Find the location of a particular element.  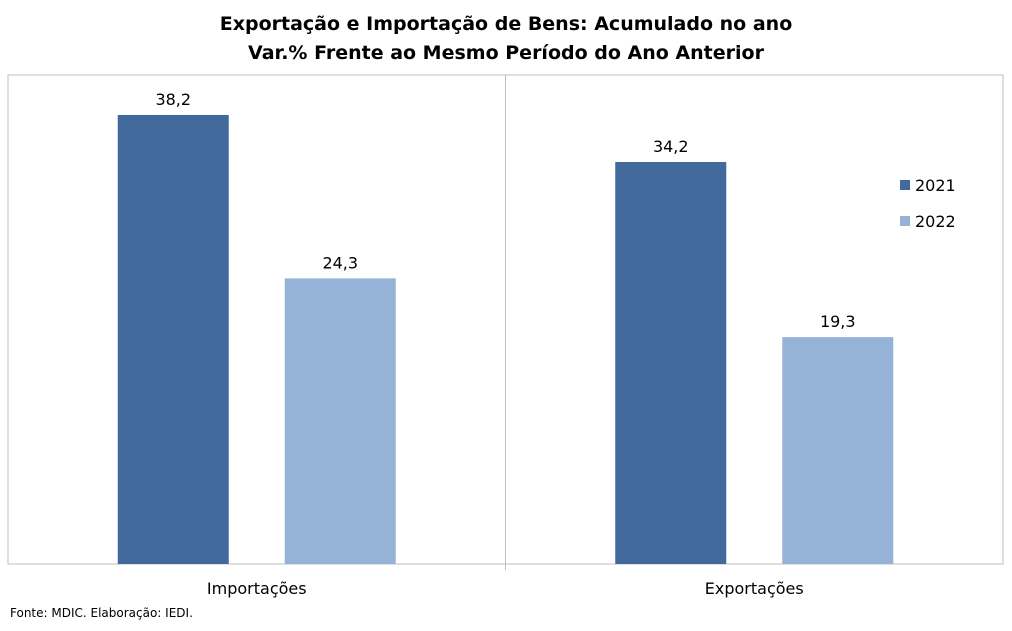

legend-swatch-2022 is located at coordinates (905, 221).